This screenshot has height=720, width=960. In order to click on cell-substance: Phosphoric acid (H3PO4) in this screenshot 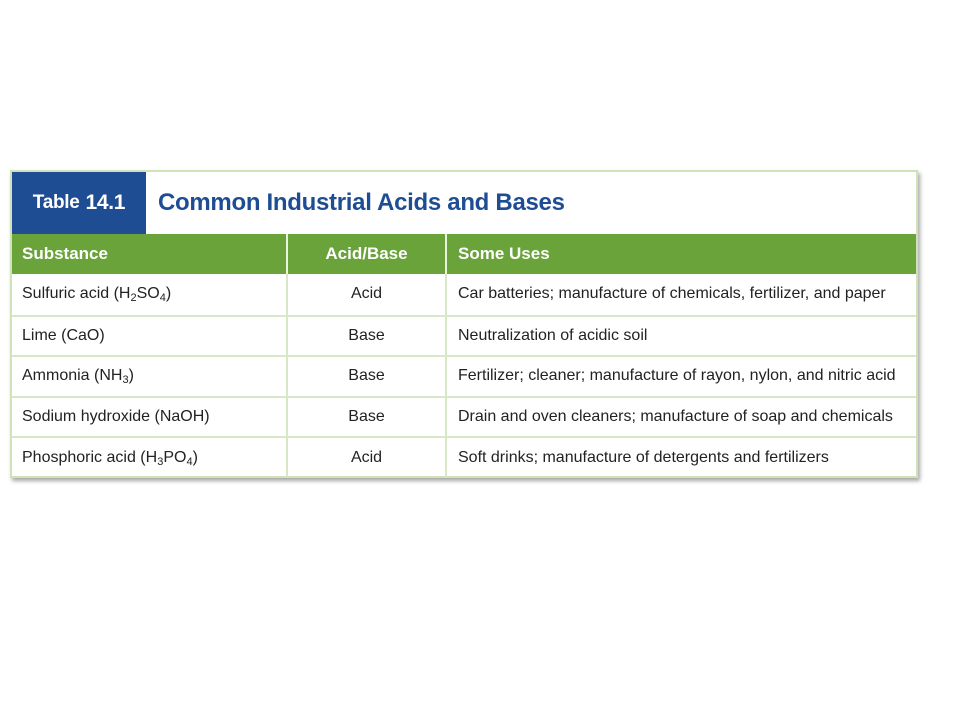, I will do `click(150, 457)`.